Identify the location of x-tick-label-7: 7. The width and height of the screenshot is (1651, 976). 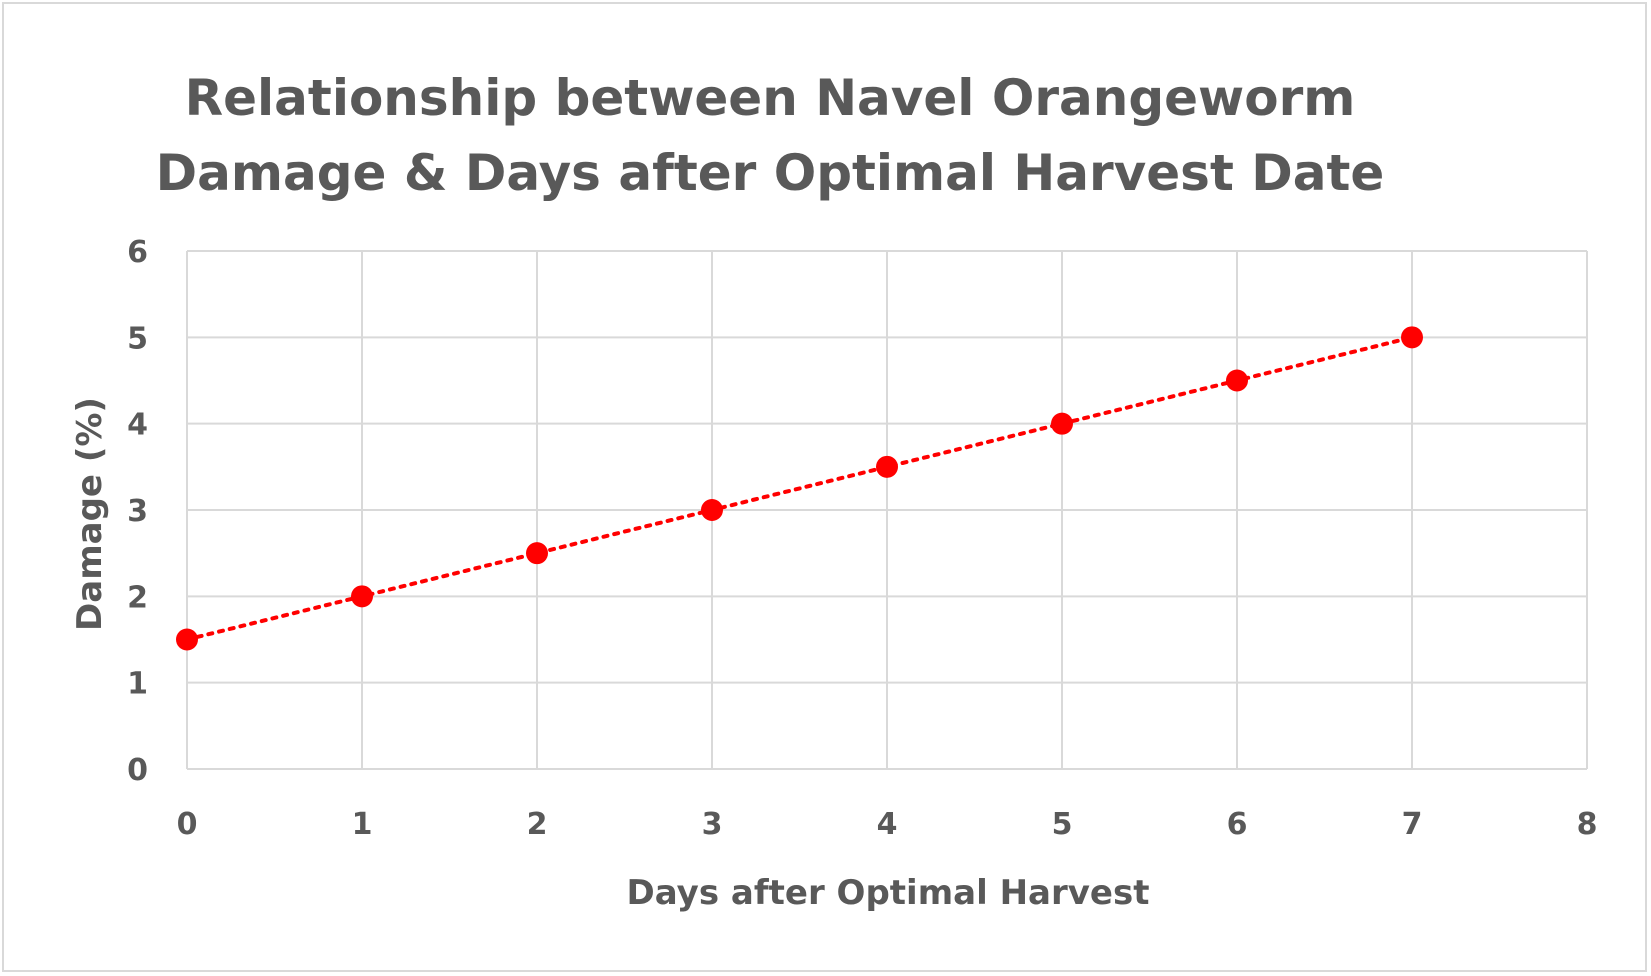
(1412, 824).